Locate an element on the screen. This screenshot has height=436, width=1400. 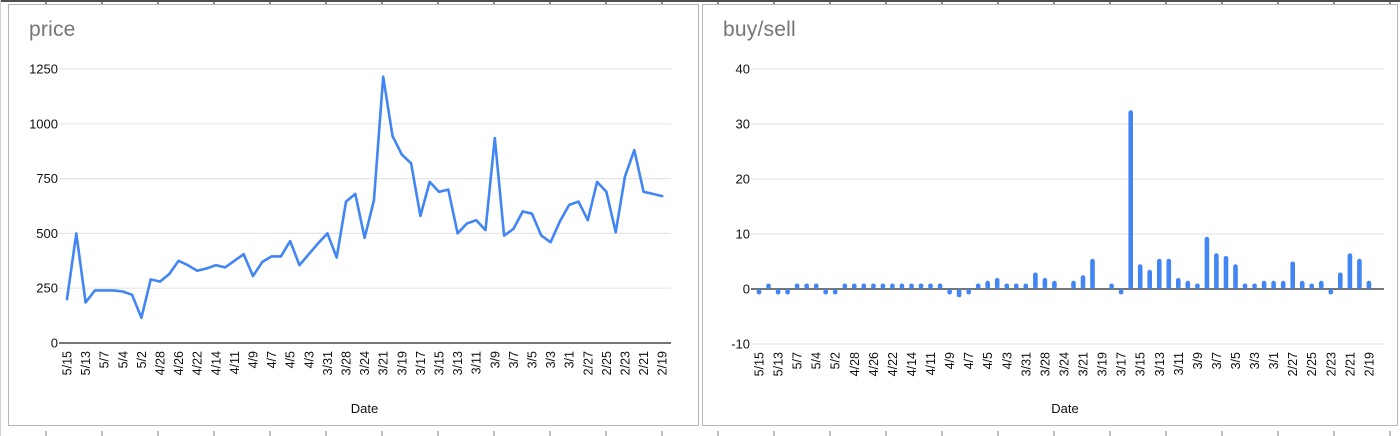
x-tick-label: 3/3 is located at coordinates (551, 359).